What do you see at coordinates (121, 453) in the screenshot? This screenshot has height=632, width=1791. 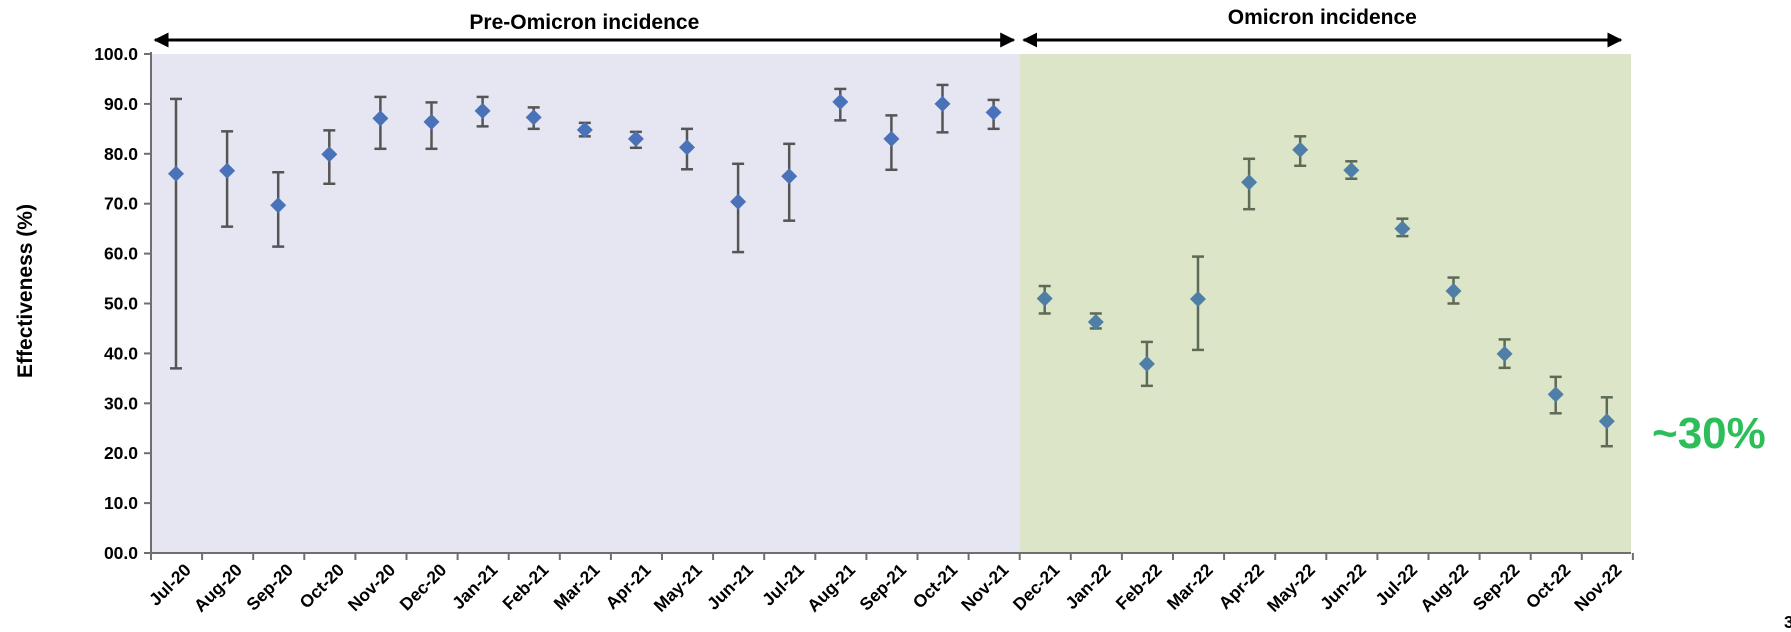 I see `y-tick-label: 20.0` at bounding box center [121, 453].